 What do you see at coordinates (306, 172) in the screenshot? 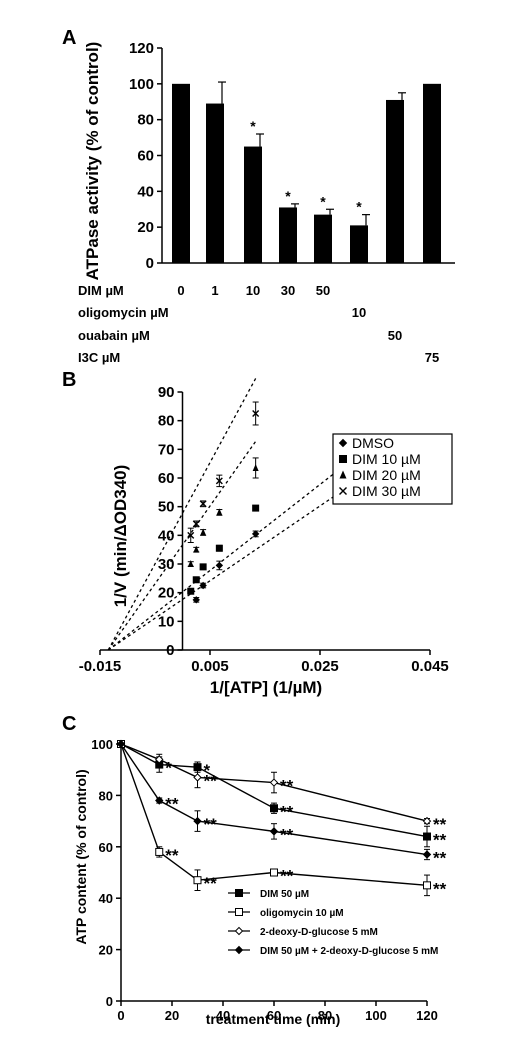
I see `panel-a-bars: * * * *` at bounding box center [306, 172].